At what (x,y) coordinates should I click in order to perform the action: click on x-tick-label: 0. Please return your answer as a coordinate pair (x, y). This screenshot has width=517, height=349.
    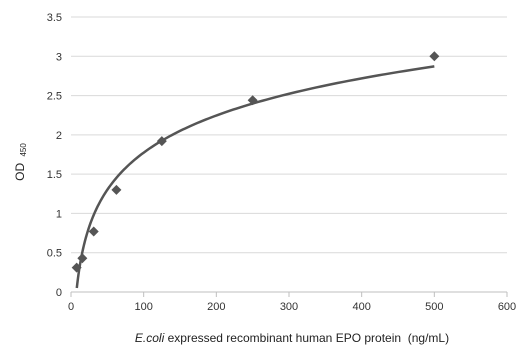
    Looking at the image, I should click on (71, 307).